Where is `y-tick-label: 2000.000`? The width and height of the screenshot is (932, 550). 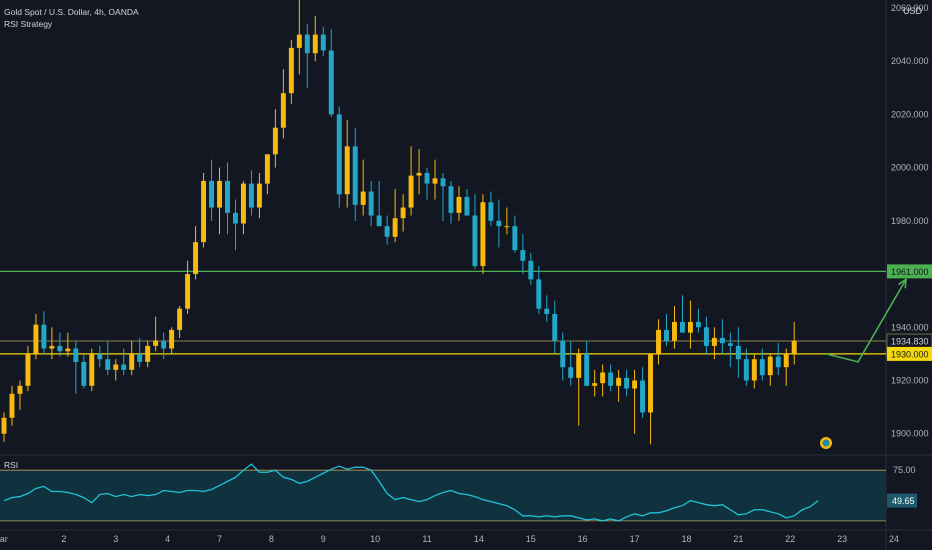
y-tick-label: 2000.000 is located at coordinates (910, 168).